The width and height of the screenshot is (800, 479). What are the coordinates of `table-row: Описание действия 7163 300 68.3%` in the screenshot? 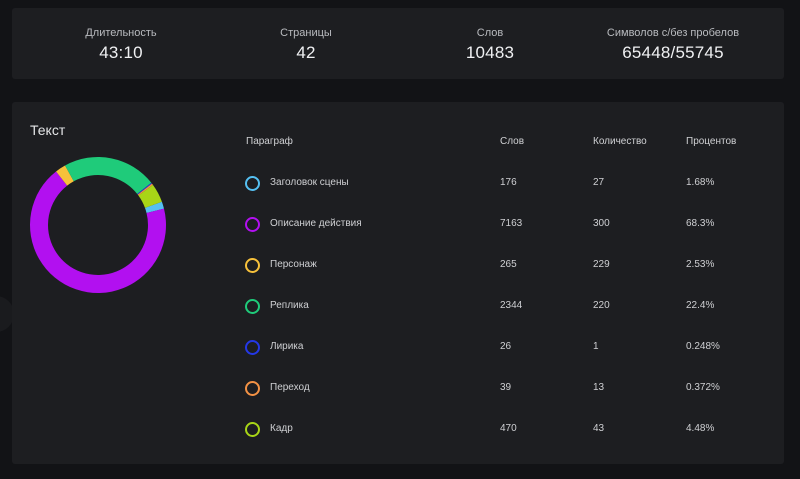 It's located at (398, 225).